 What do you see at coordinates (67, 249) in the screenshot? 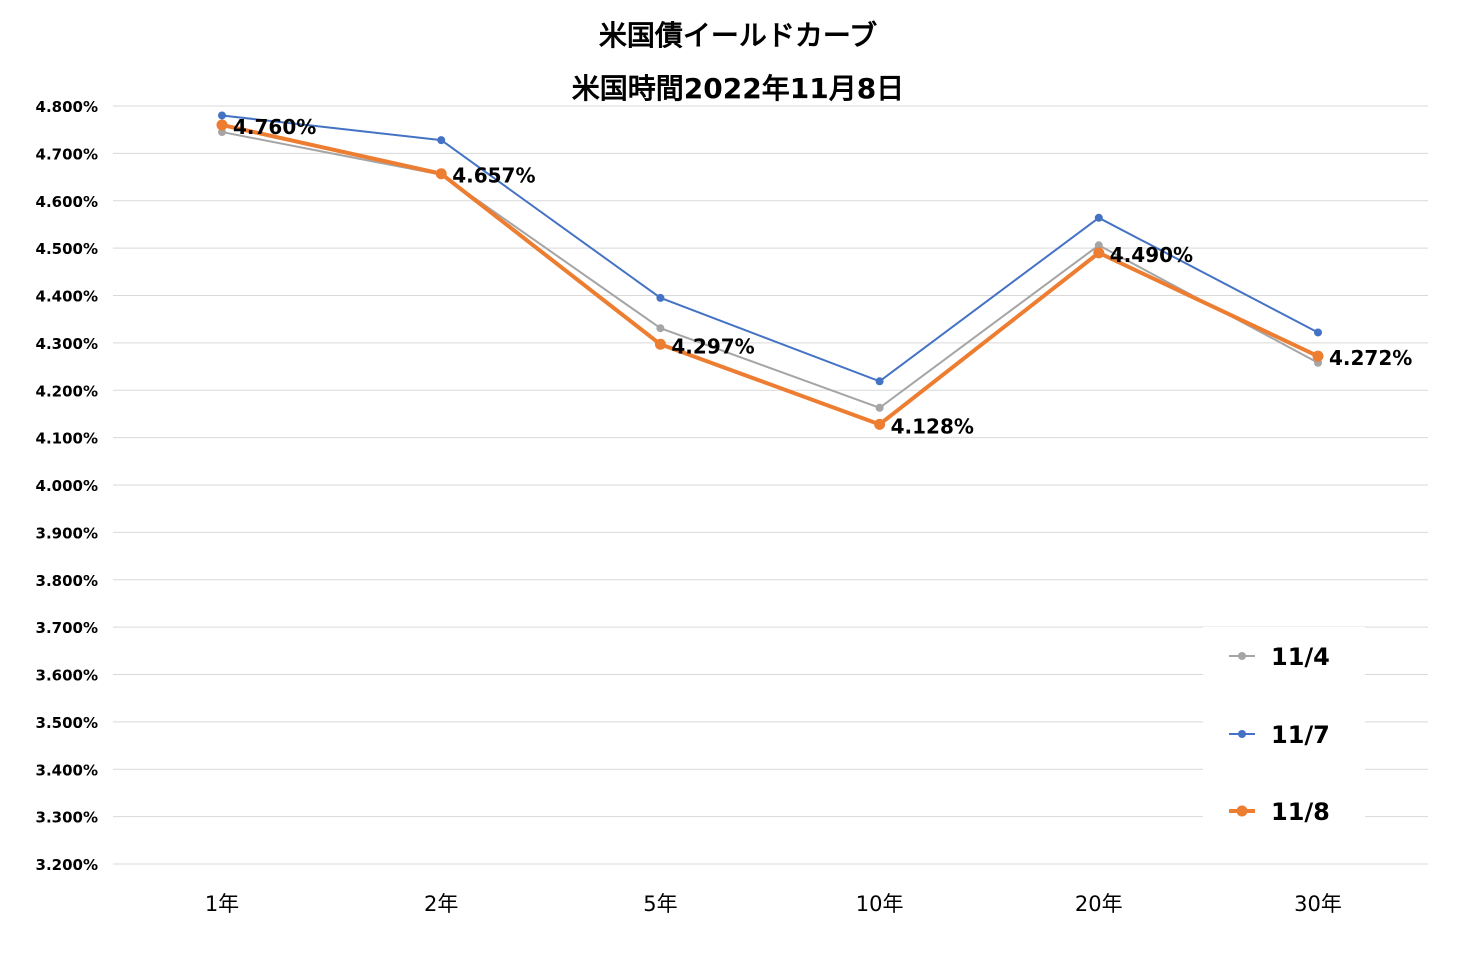
I see `y-tick-label: 4.500%` at bounding box center [67, 249].